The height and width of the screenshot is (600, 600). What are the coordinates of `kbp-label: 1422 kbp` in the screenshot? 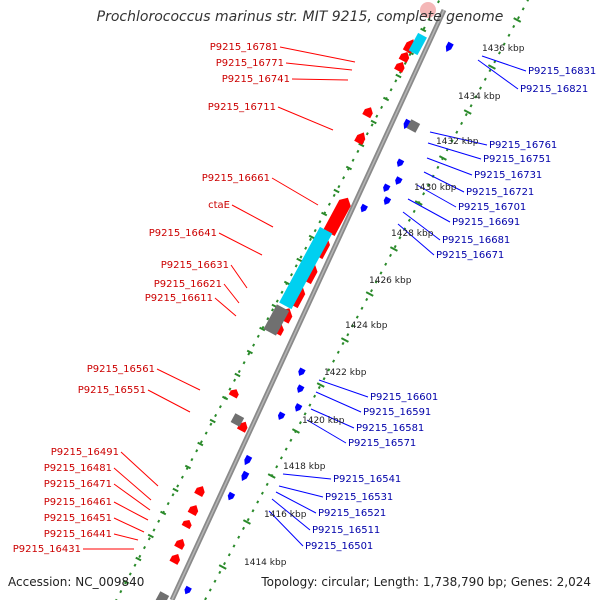 It's located at (345, 373).